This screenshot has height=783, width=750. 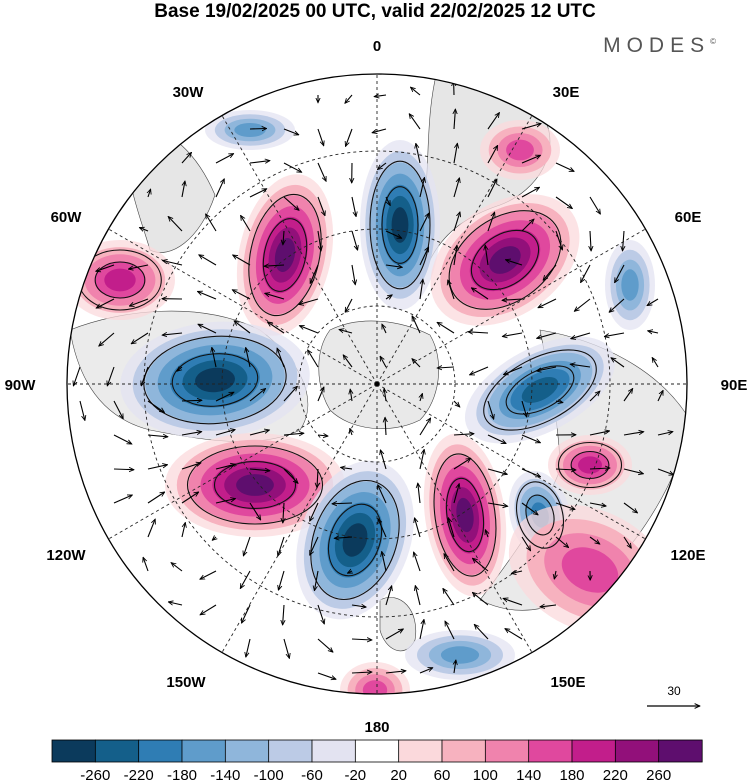 What do you see at coordinates (659, 46) in the screenshot?
I see `brand-logo: MODES©` at bounding box center [659, 46].